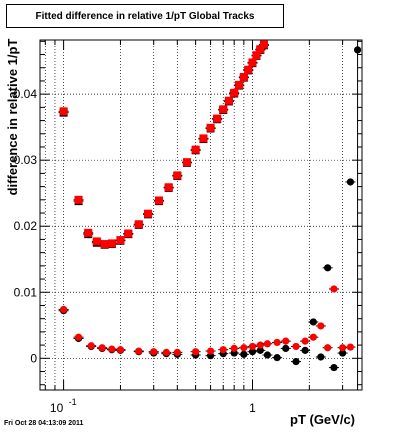  I want to click on y-tick-label: 0.04, so click(26, 94).